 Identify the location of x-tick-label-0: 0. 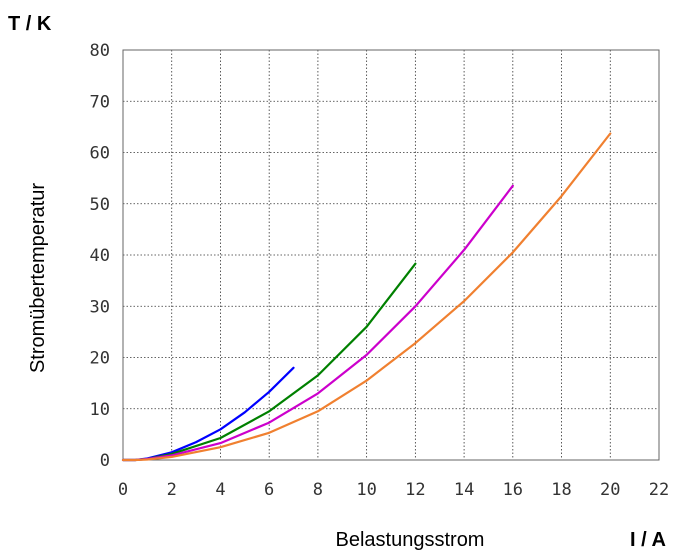
(123, 490).